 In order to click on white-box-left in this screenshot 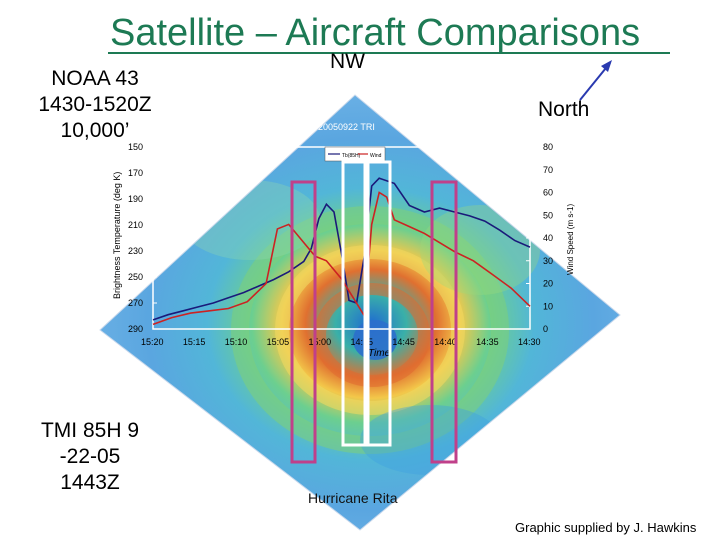, I will do `click(354, 303)`.